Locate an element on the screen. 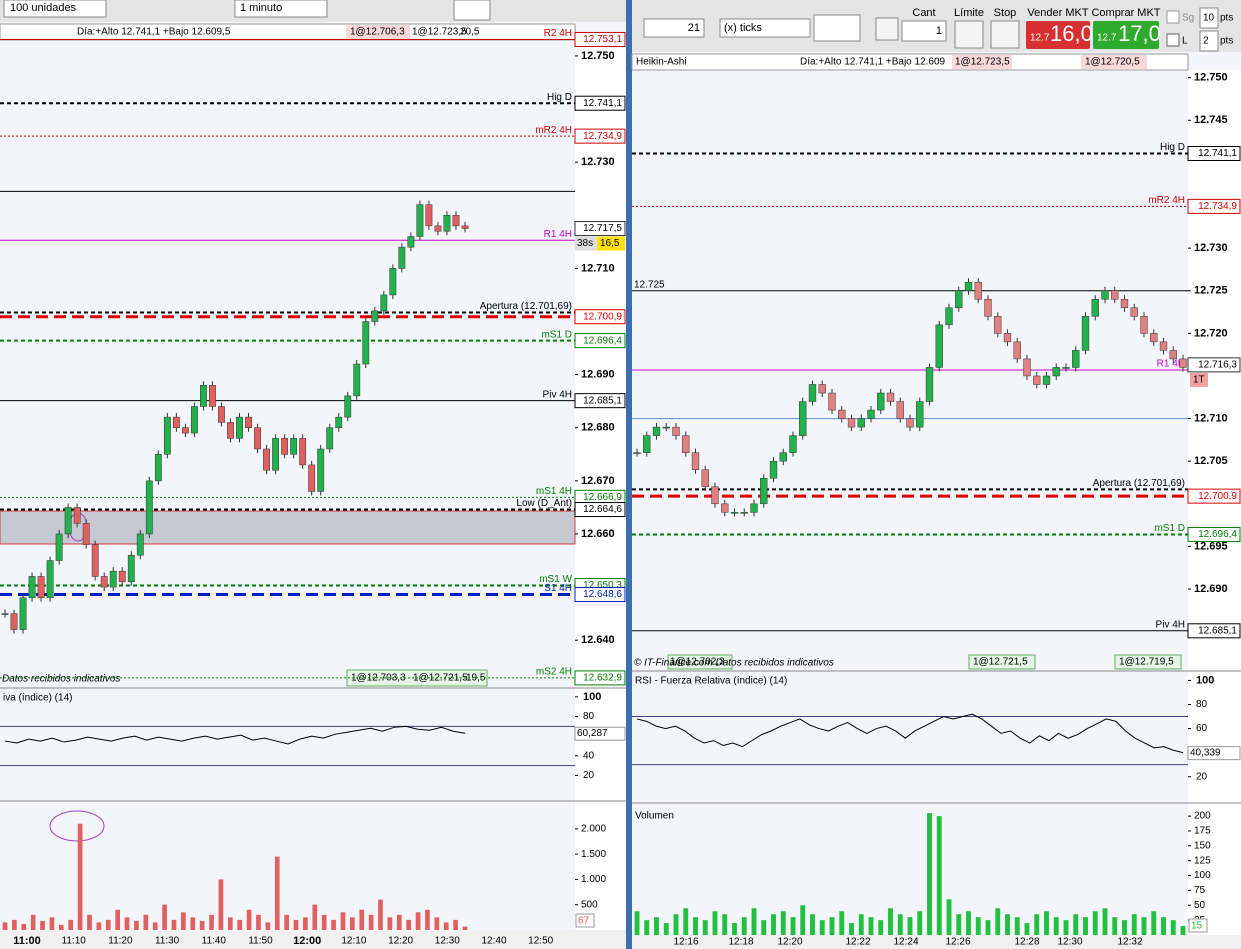  right-header is located at coordinates (910, 62).